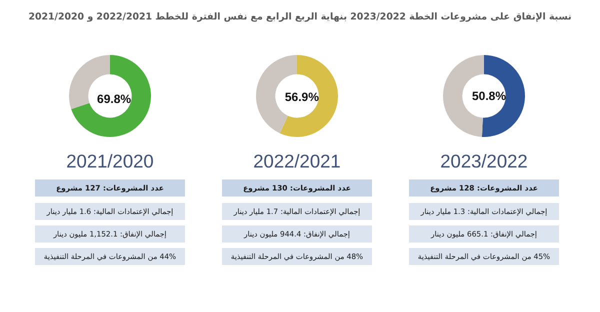 The height and width of the screenshot is (312, 600). I want to click on text: نسبة الإنفاق على مشروعات الخطة 2023/2022 بنهاية الربع الرابع مع نفس الفترة للخطط 2022/2021 و 2021/2020, so click(300, 17).